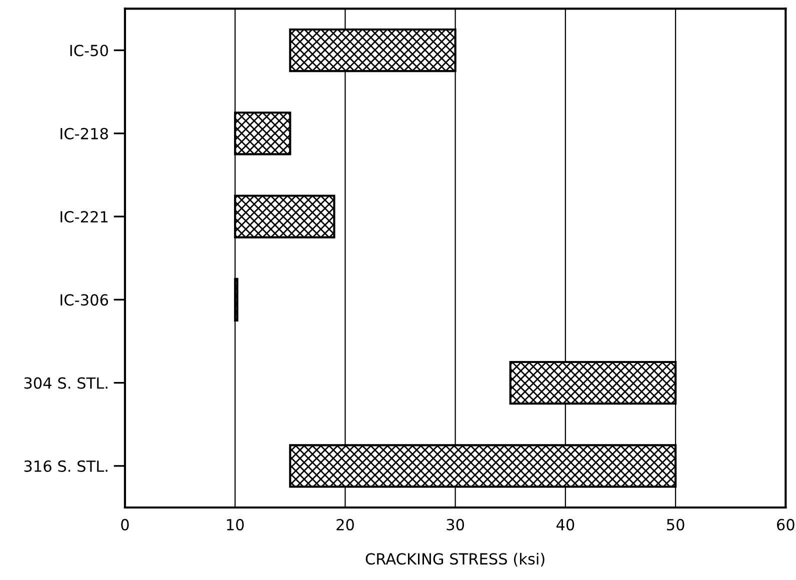  What do you see at coordinates (345, 524) in the screenshot?
I see `x-tick-label: 20` at bounding box center [345, 524].